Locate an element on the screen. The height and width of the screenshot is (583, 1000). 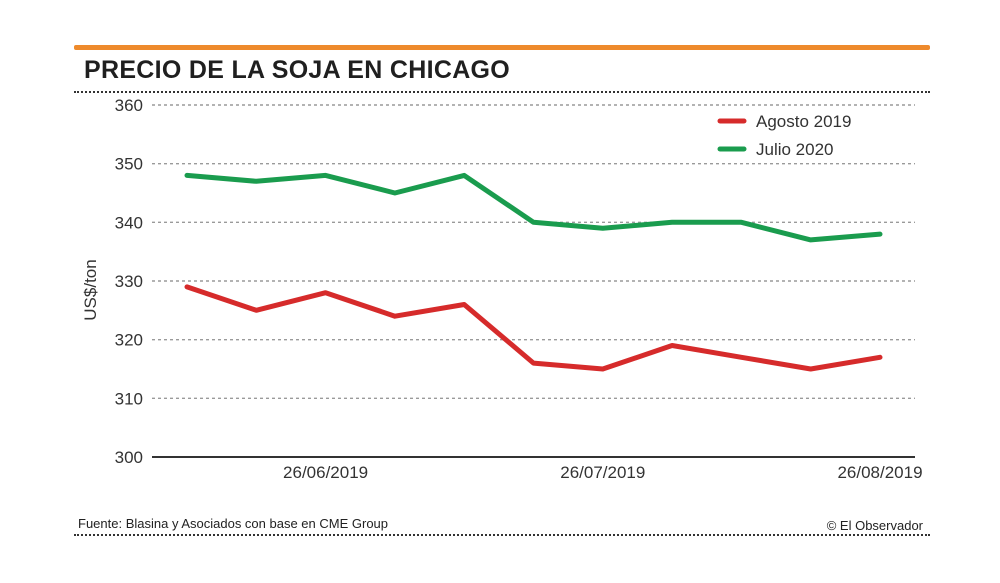
x-axis-ticks: 26/06/2019 26/07/2019 26/08/2019 is located at coordinates (602, 472).